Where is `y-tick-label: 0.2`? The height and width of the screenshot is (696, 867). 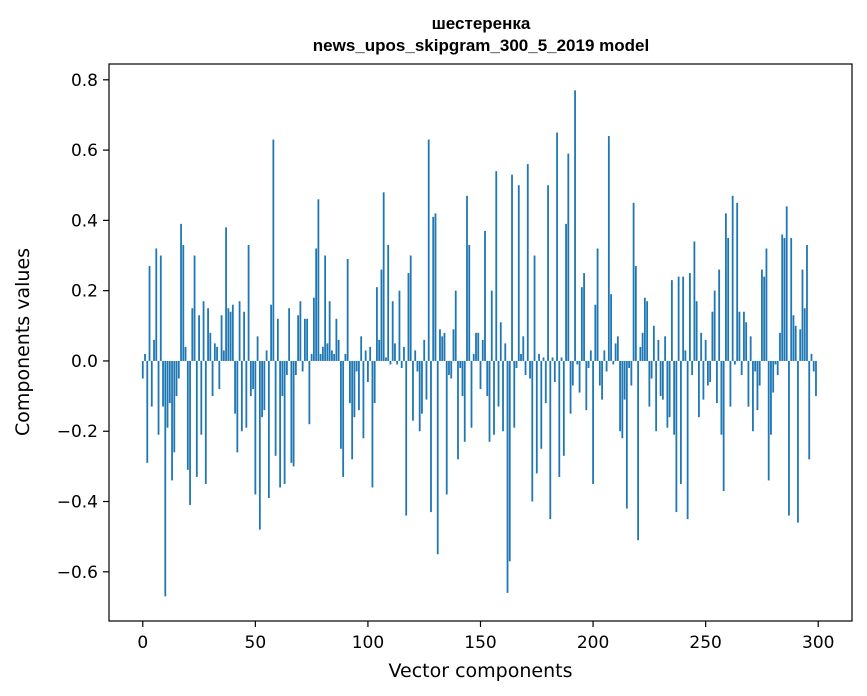
y-tick-label: 0.2 is located at coordinates (84, 292).